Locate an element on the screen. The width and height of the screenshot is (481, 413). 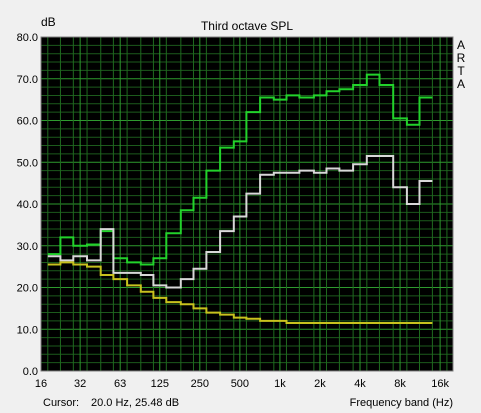
side-letter: T is located at coordinates (461, 71).